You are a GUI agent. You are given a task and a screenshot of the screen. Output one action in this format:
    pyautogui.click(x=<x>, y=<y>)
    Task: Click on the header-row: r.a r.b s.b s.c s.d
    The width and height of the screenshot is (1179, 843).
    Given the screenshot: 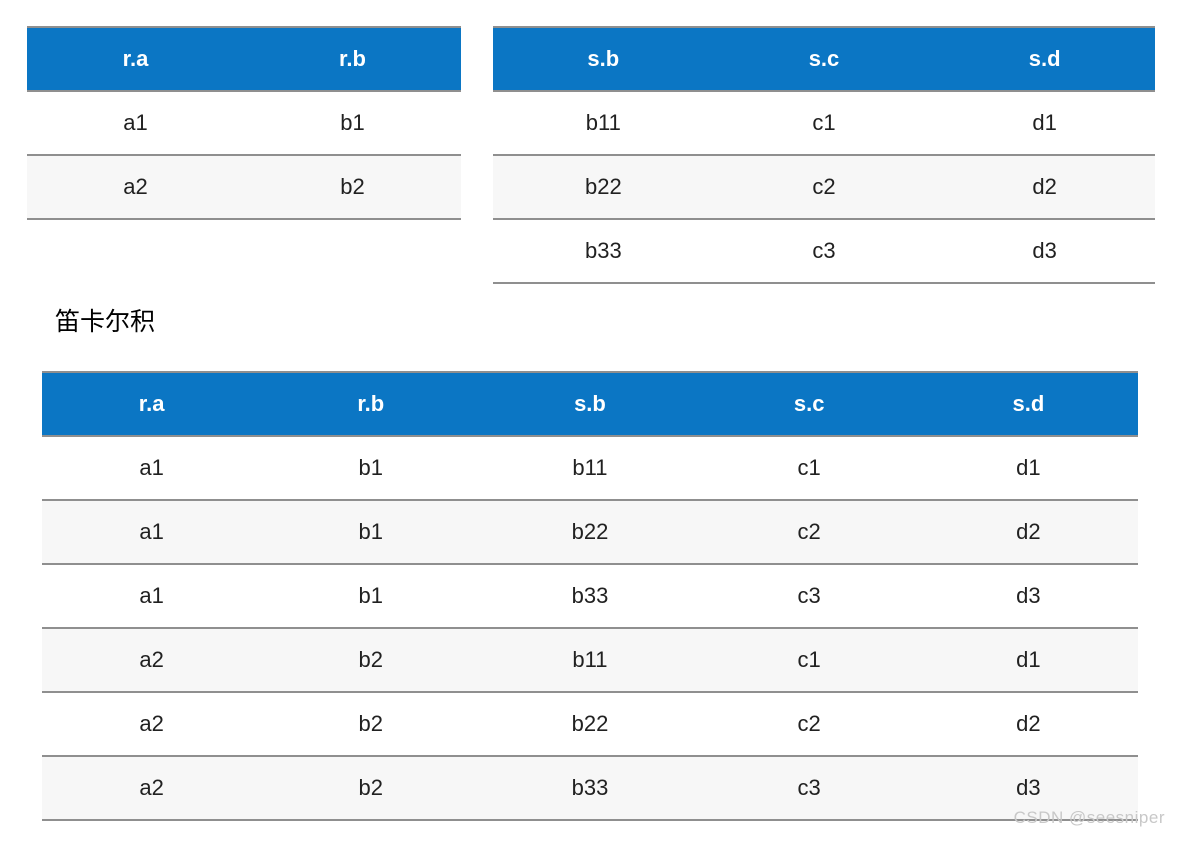 What is the action you would take?
    pyautogui.click(x=590, y=404)
    